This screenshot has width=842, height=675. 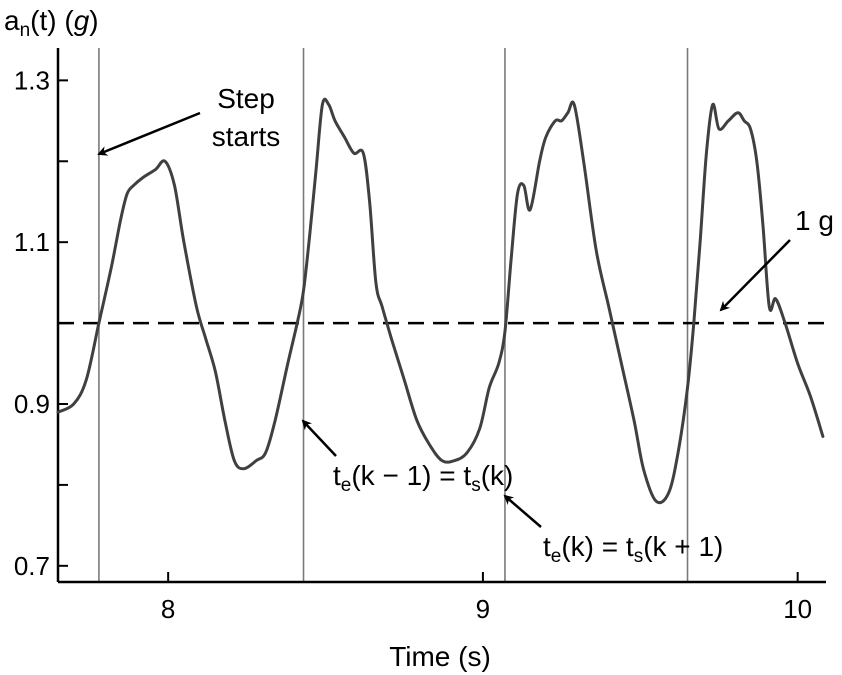 I want to click on x-axis-label: Time (s), so click(x=440, y=656).